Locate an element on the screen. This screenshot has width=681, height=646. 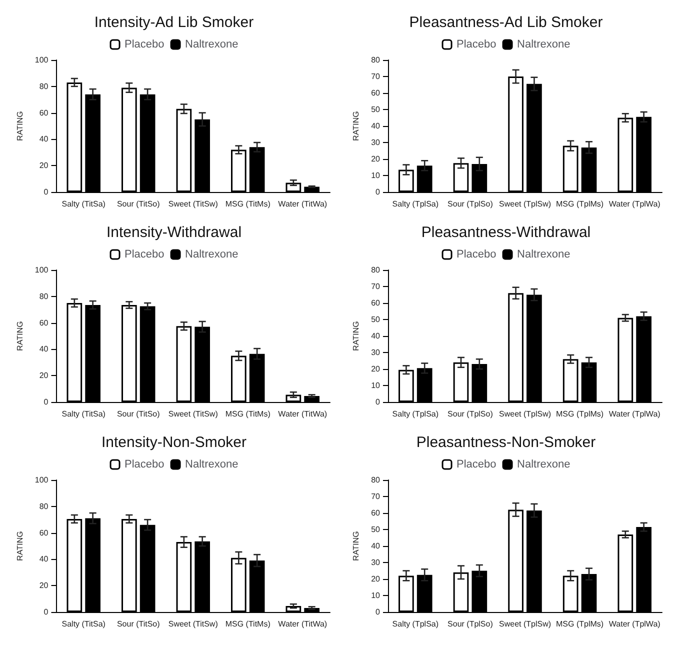
chart-title: Intensity-Withdrawal is located at coordinates (174, 232).